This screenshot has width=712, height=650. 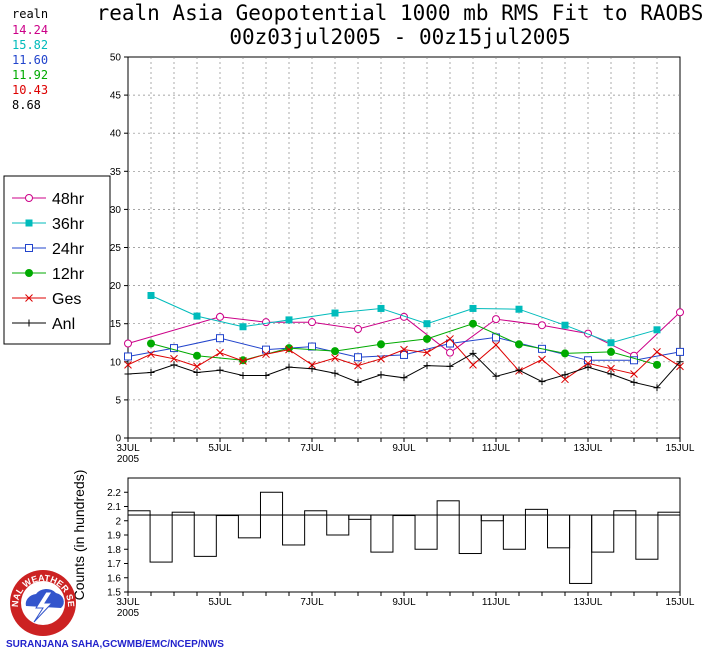 What do you see at coordinates (116, 362) in the screenshot?
I see `main-ytick-label: 10` at bounding box center [116, 362].